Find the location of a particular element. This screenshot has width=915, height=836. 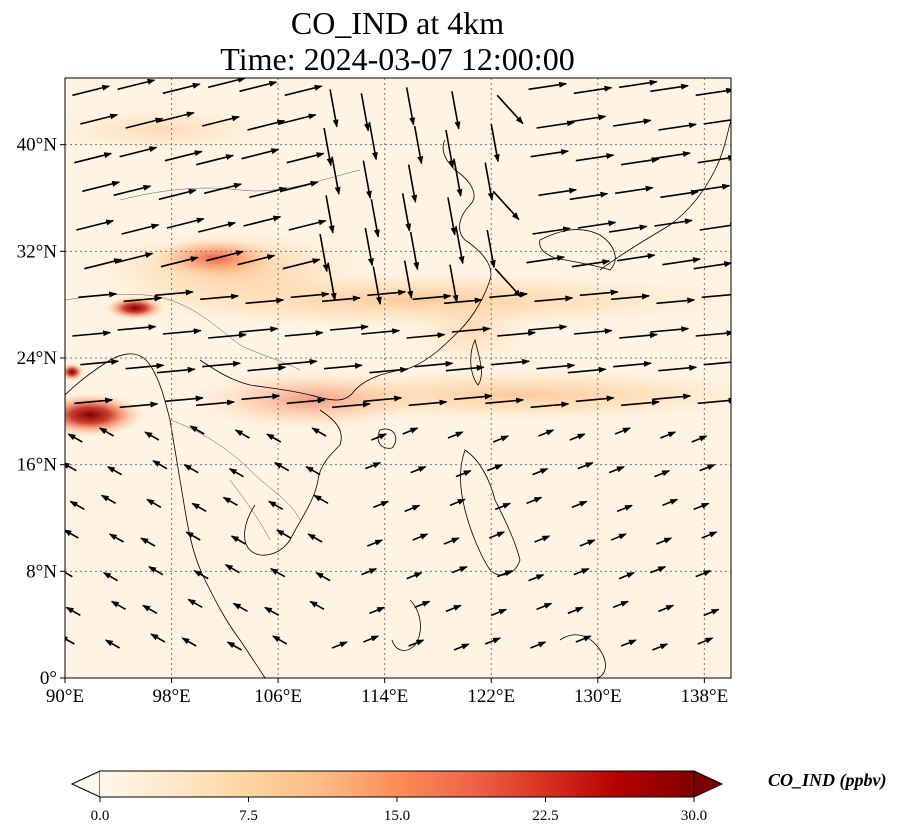

colorbar-extend-max is located at coordinates (708, 784).